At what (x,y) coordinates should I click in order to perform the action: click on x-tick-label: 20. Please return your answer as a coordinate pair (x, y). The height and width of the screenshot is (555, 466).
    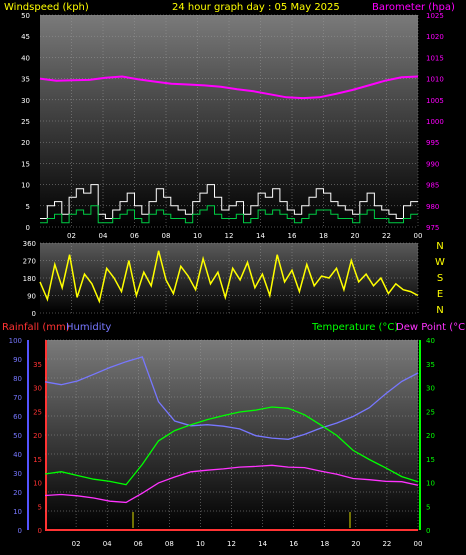
    Looking at the image, I should click on (355, 236).